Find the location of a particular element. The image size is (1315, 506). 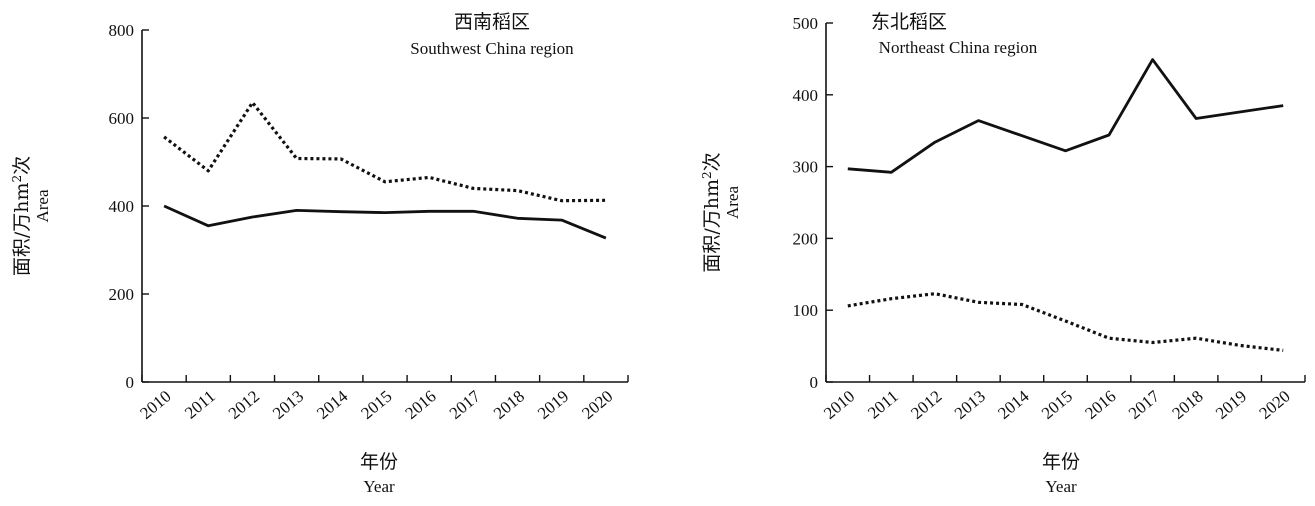

y-tick-label: 600 is located at coordinates (122, 118).